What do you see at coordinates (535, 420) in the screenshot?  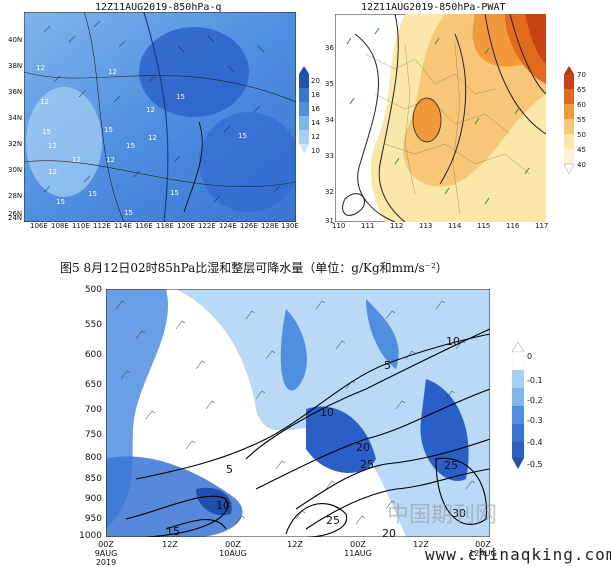 I see `bottom-cb-label: -0.3` at bounding box center [535, 420].